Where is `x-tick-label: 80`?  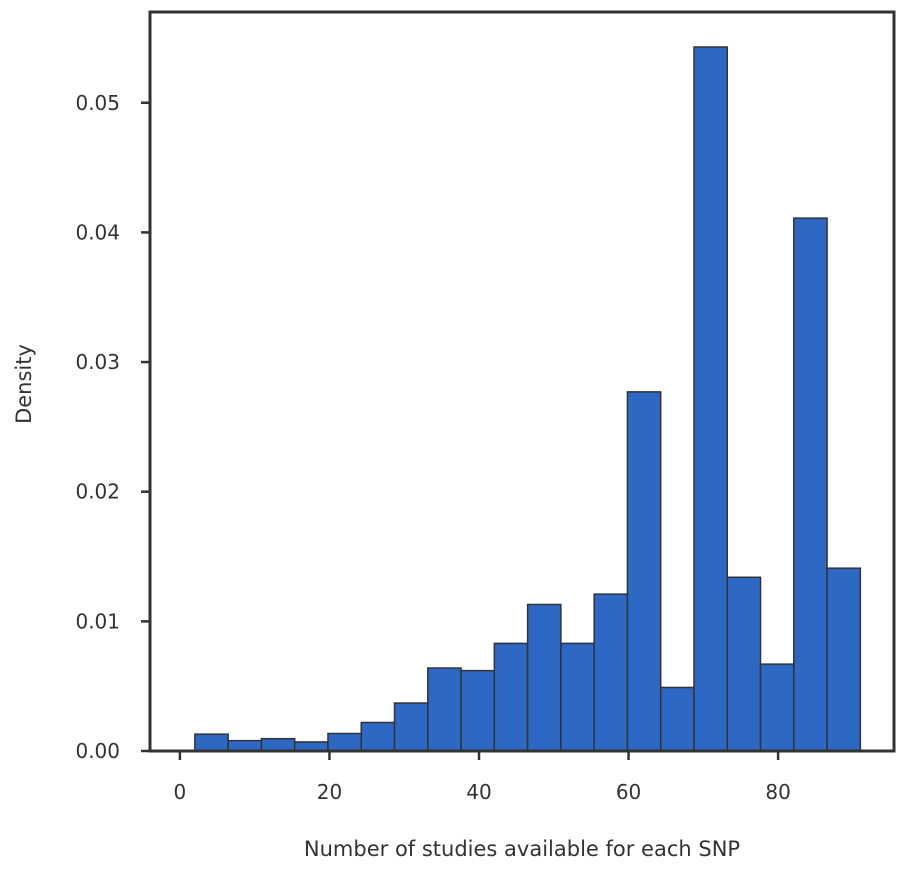 x-tick-label: 80 is located at coordinates (777, 792).